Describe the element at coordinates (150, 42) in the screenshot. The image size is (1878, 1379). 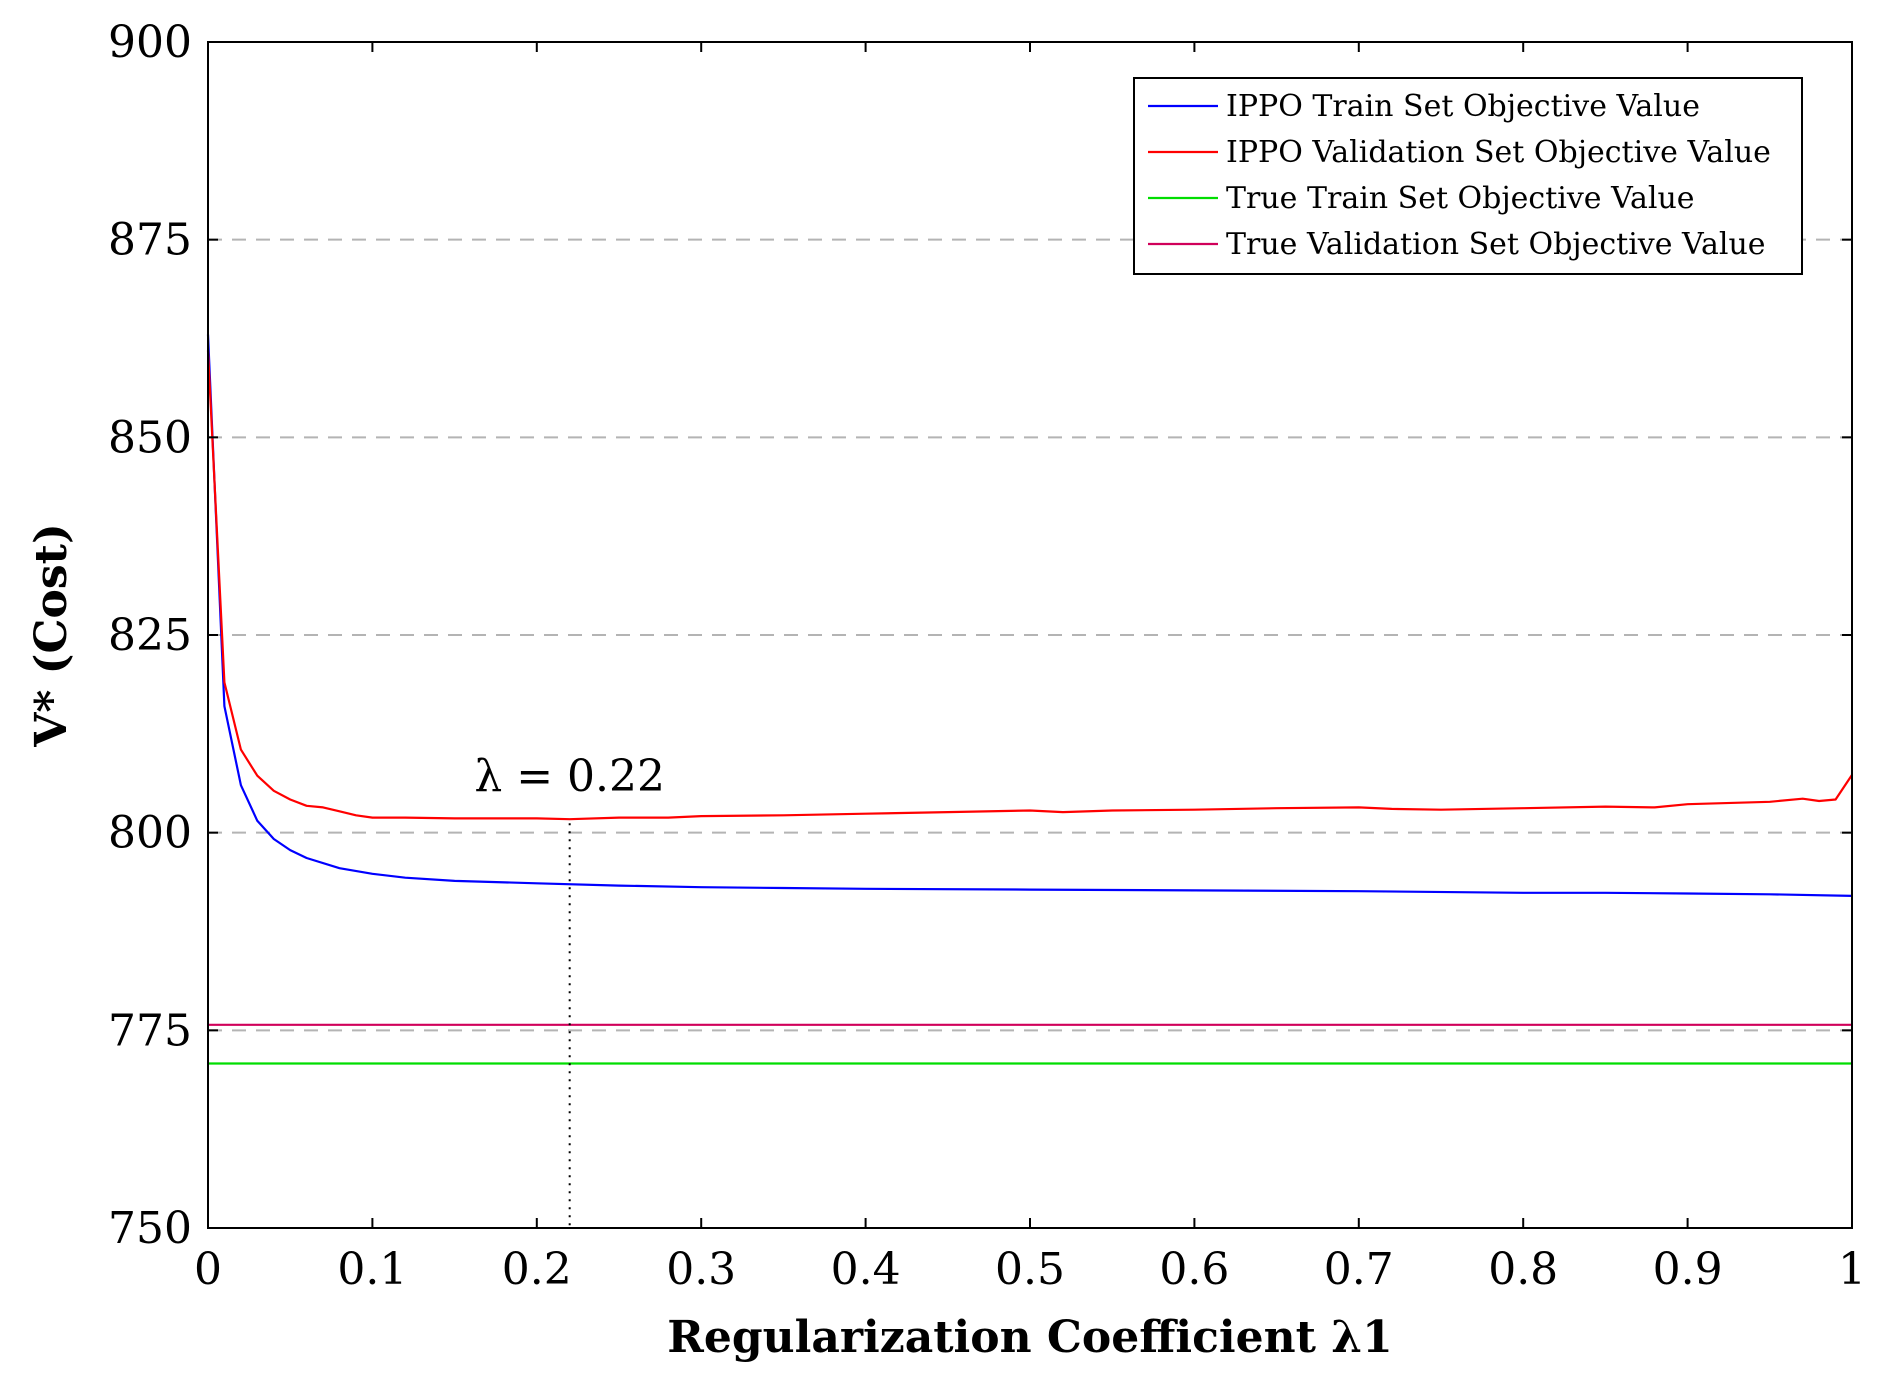
I see `y-tick-label: 900` at that location.